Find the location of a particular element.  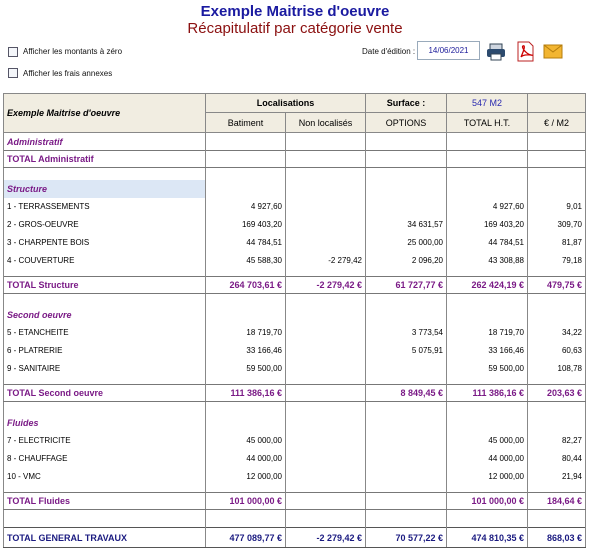

value-cell: 8 849,45 € is located at coordinates (406, 393).